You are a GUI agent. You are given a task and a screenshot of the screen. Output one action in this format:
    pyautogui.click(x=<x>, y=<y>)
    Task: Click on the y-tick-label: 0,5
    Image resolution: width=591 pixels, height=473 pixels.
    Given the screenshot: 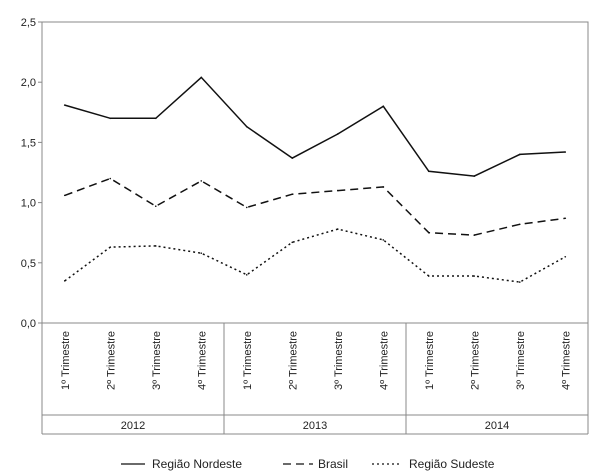 What is the action you would take?
    pyautogui.click(x=28, y=264)
    